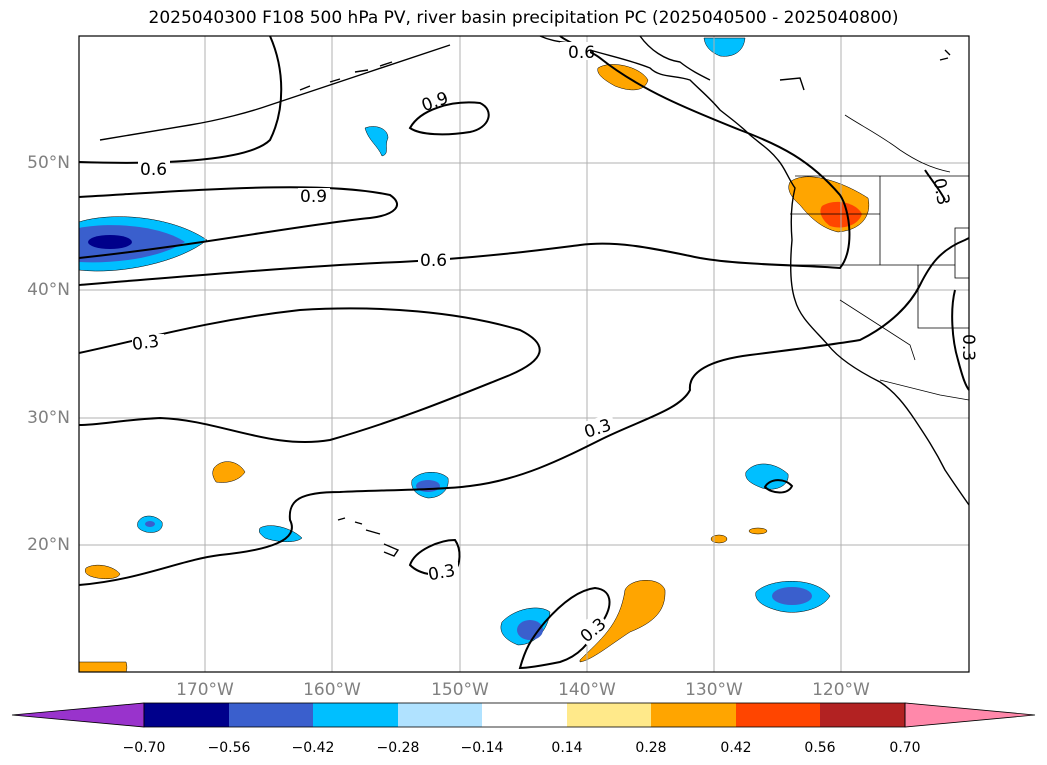 This screenshot has height=765, width=1047. I want to click on colorbar-extend-high, so click(970, 715).